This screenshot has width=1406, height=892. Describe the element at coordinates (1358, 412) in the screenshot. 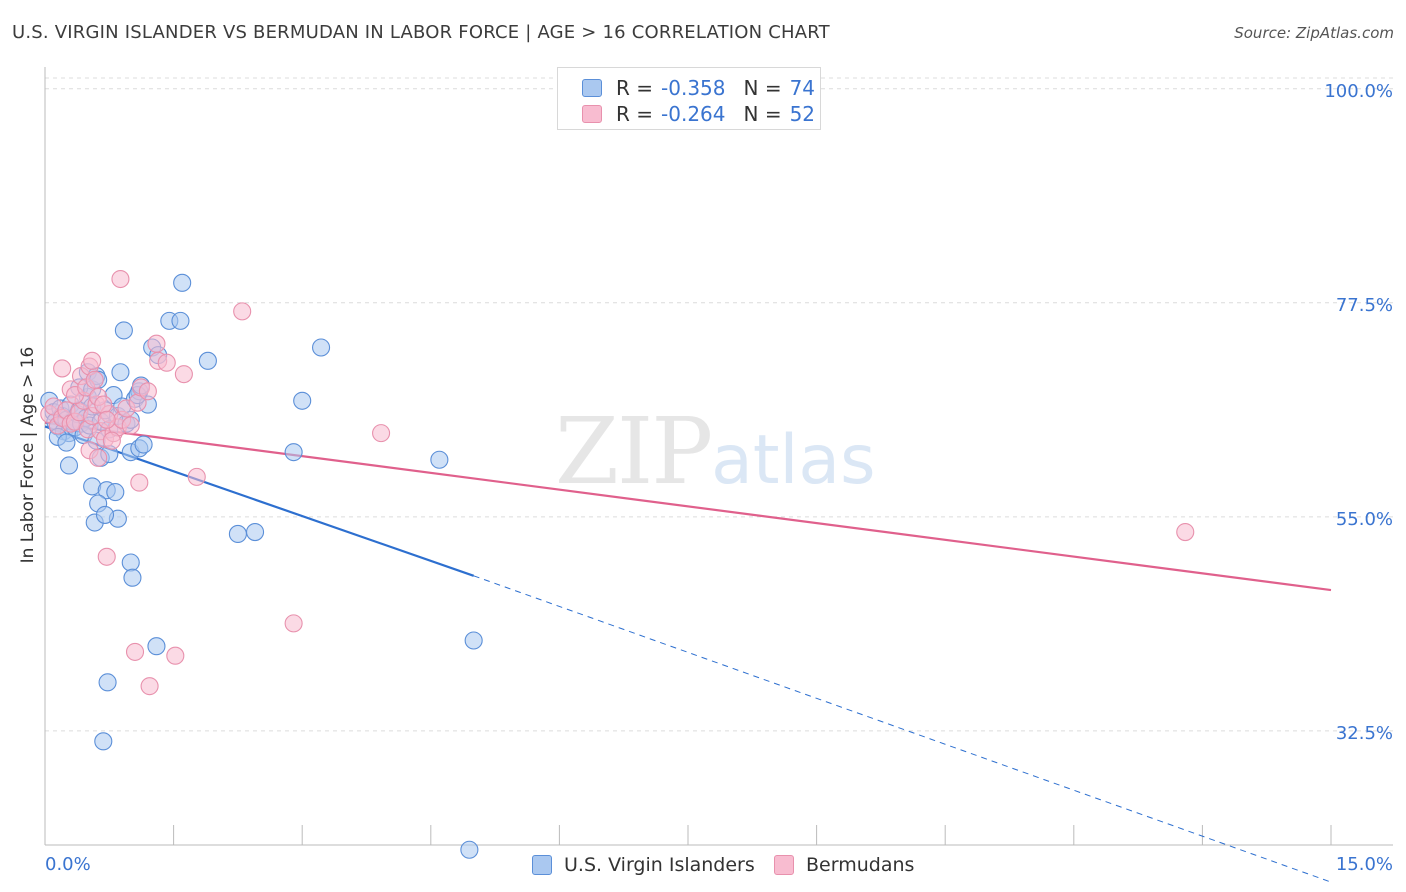

I see `y-tick-labels: 100.0% 77.5% 55.0% 32.5%` at that location.